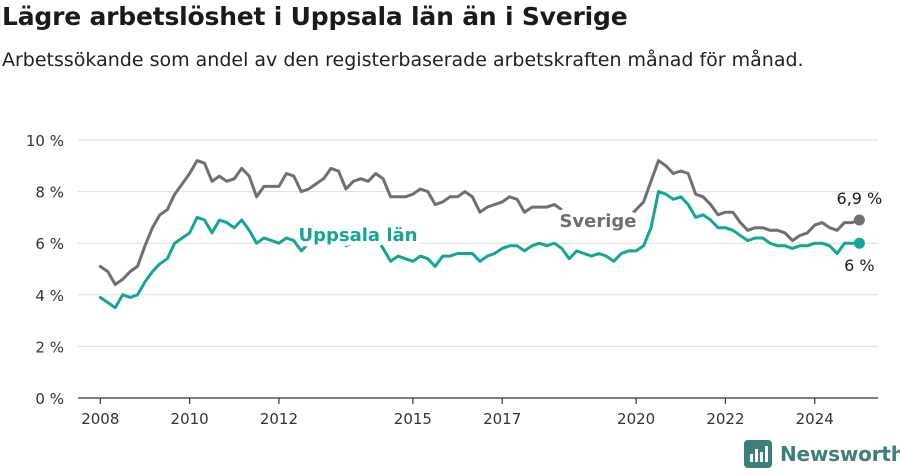 Image resolution: width=900 pixels, height=474 pixels. Describe the element at coordinates (100, 419) in the screenshot. I see `x-tick-label: 2008` at that location.